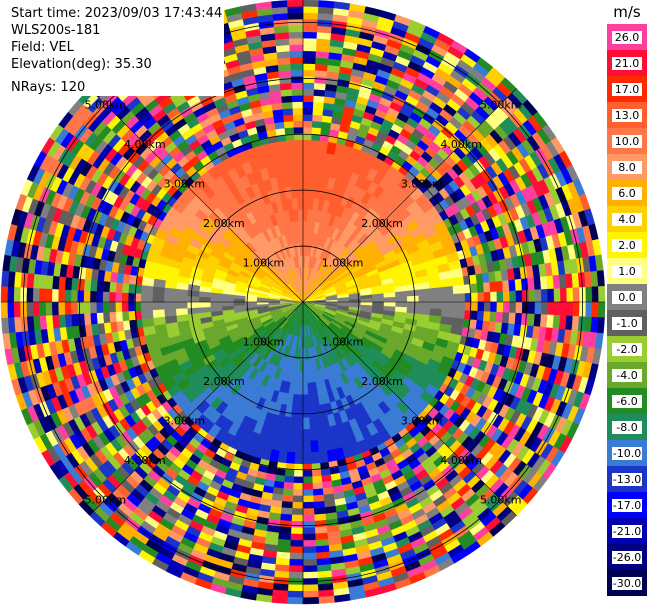 This screenshot has width=647, height=607. What do you see at coordinates (627, 167) in the screenshot?
I see `colorbar-tick-label: 8.0` at bounding box center [627, 167].